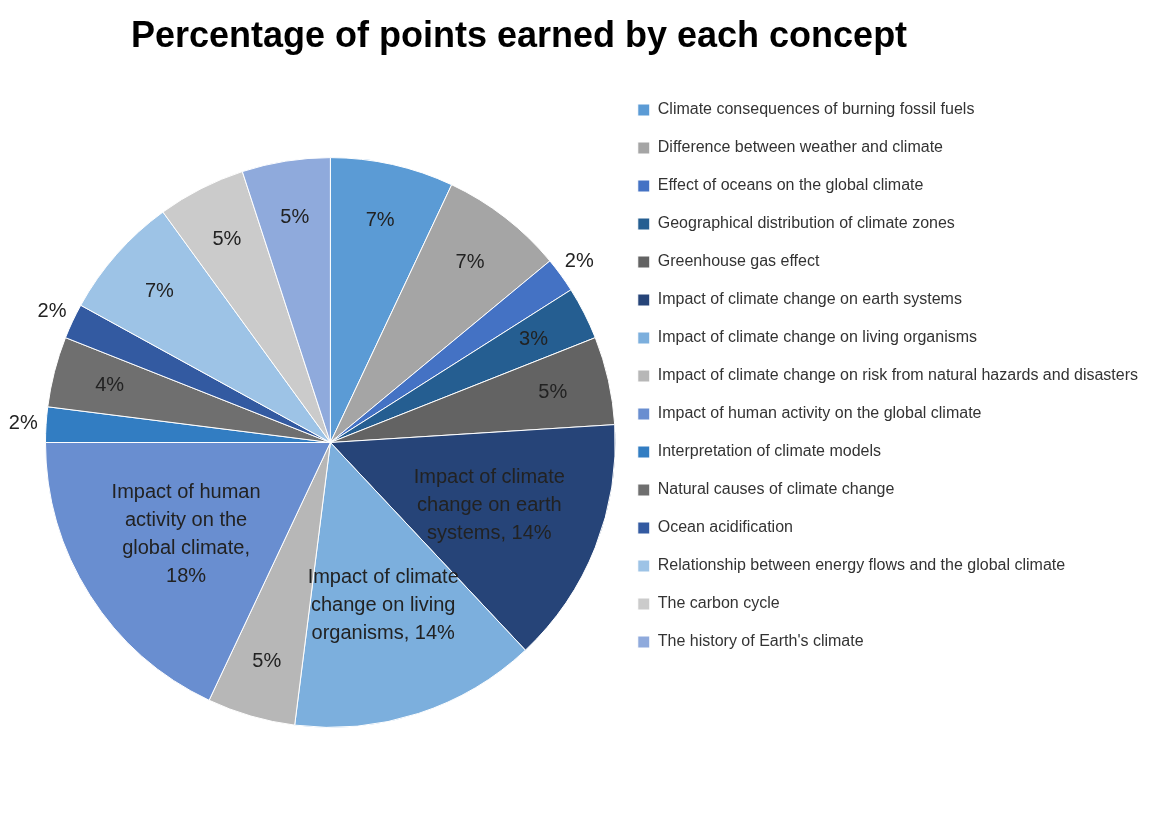  Describe the element at coordinates (534, 337) in the screenshot. I see `data-label: 3%` at that location.